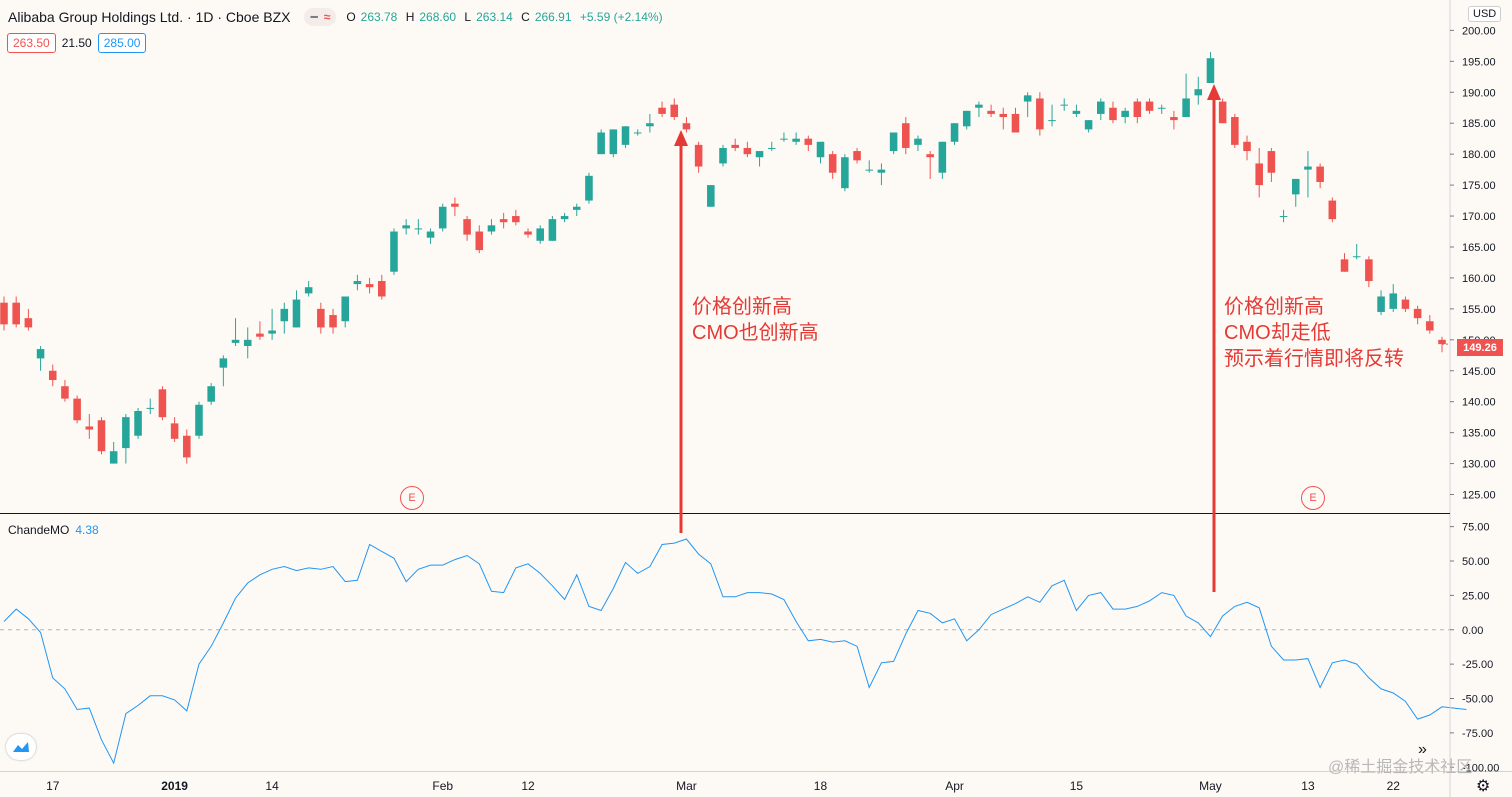 The image size is (1512, 797). I want to click on x-tick-label: 18, so click(821, 786).